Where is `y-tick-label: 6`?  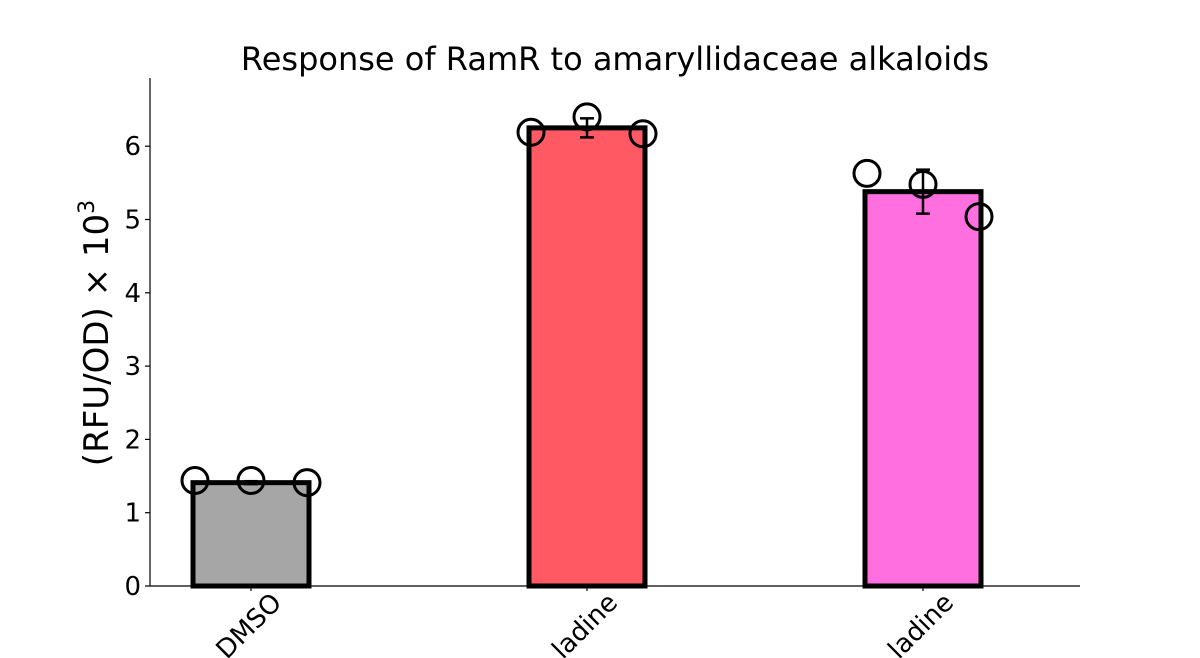 y-tick-label: 6 is located at coordinates (132, 147).